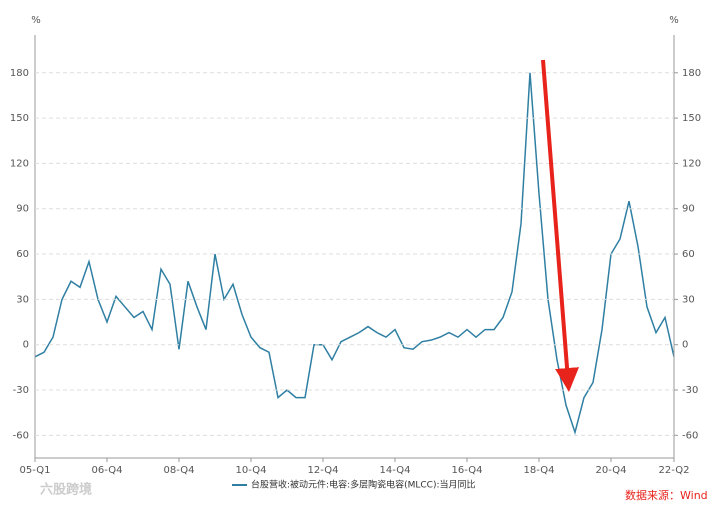 The width and height of the screenshot is (709, 507). What do you see at coordinates (21, 390) in the screenshot?
I see `y-tick-label: -30` at bounding box center [21, 390].